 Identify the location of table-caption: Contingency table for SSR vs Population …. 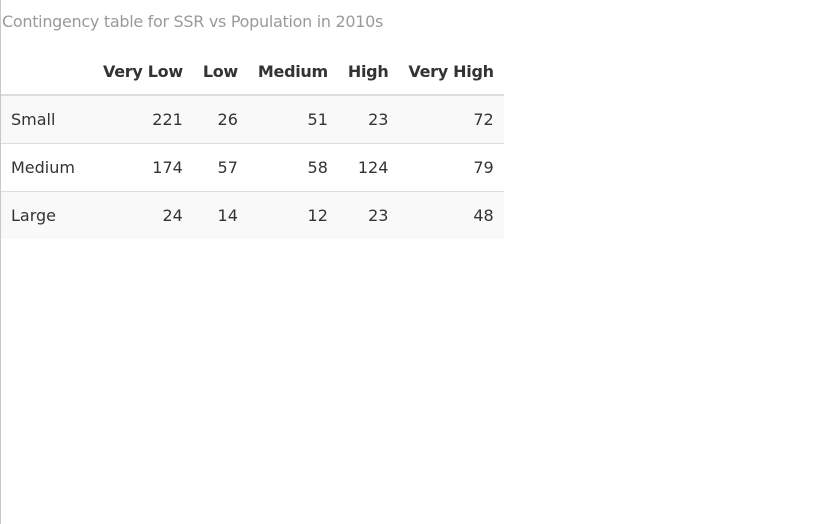
(193, 21).